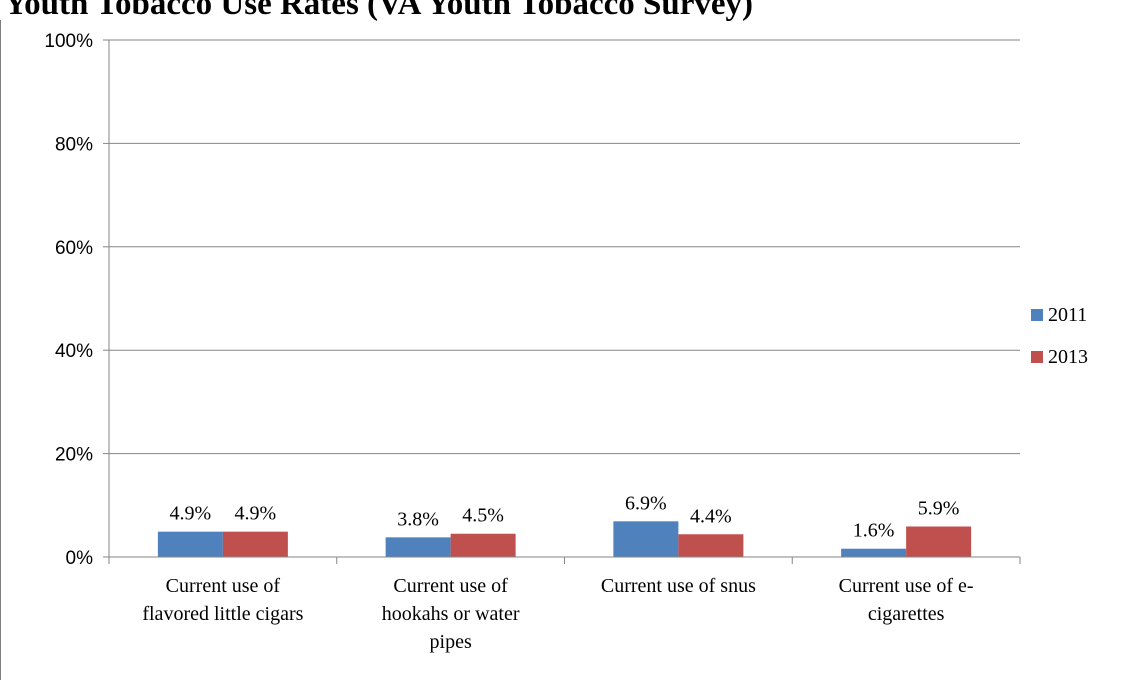 The height and width of the screenshot is (680, 1147). Describe the element at coordinates (1037, 357) in the screenshot. I see `legend-swatch-2013` at that location.